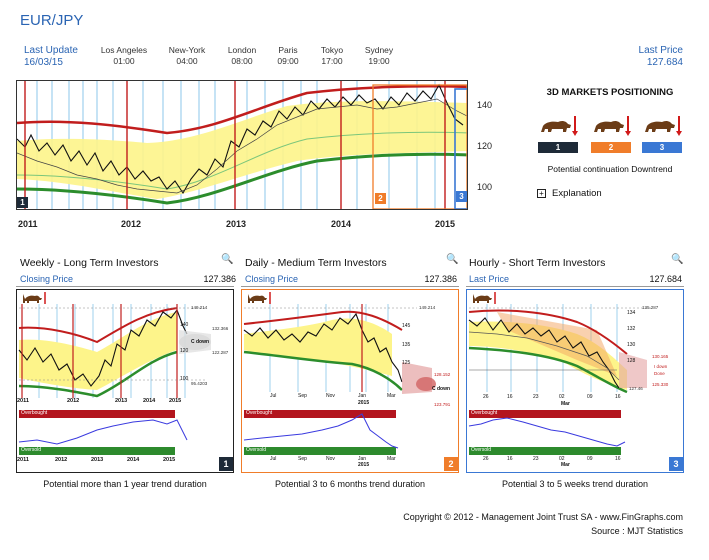  Describe the element at coordinates (575, 484) in the screenshot. I see `panel-3-footer: Potential 3 to 5 weeks trend duration` at that location.